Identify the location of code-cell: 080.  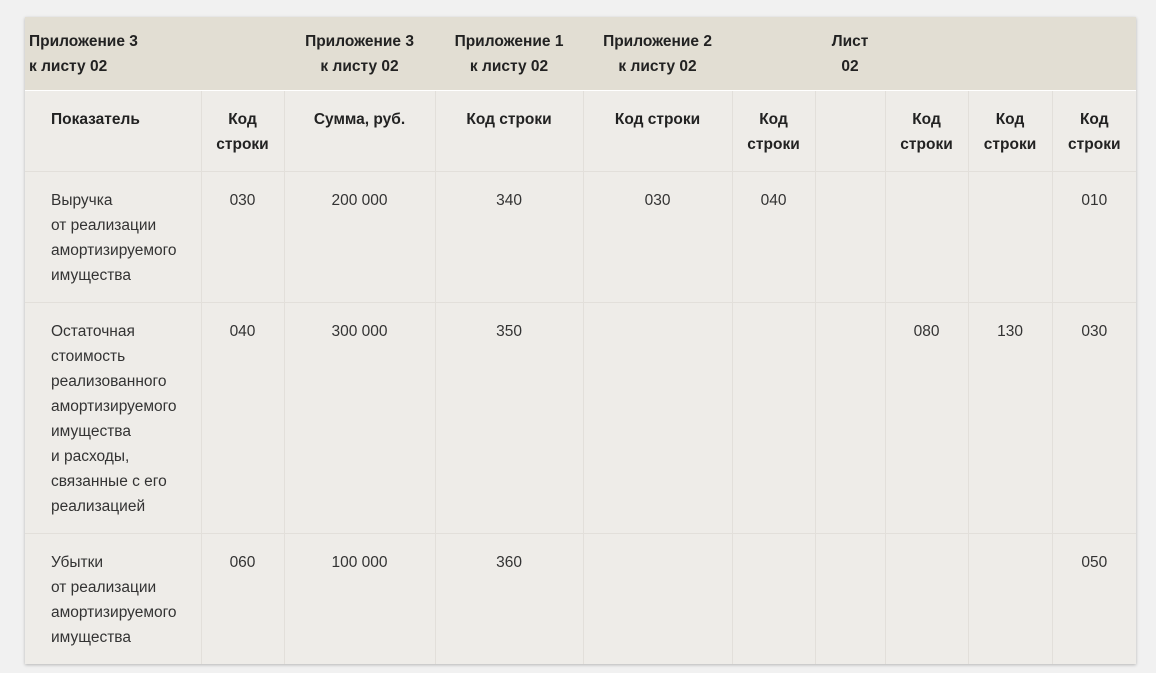
(926, 418).